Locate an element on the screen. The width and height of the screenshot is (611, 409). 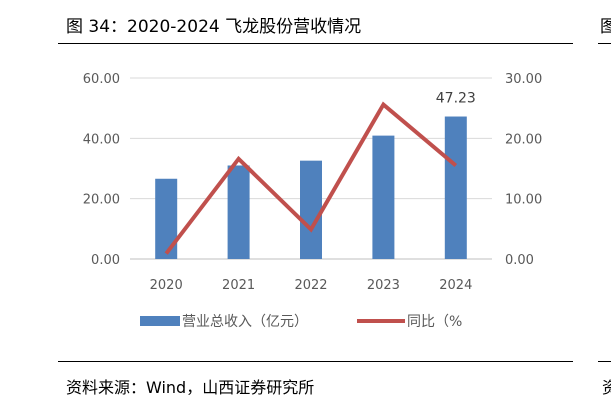
legend-label-bar: 营业总收入（亿元） is located at coordinates (245, 322).